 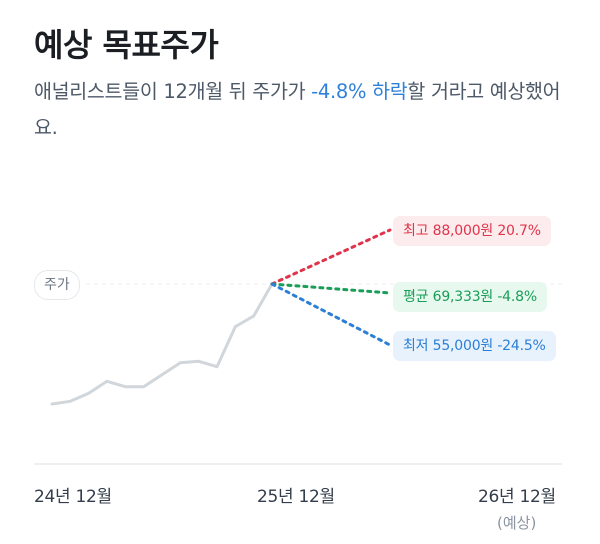 I want to click on page-title: 예상 목표주가, so click(x=126, y=45).